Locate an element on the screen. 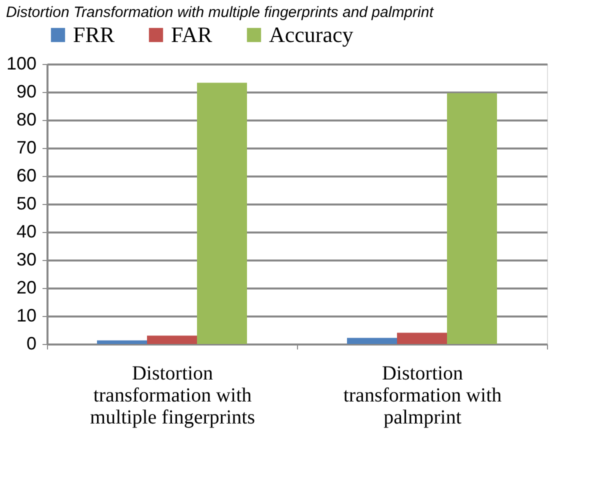 The height and width of the screenshot is (504, 600). y-tick-label: 90 is located at coordinates (26, 92).